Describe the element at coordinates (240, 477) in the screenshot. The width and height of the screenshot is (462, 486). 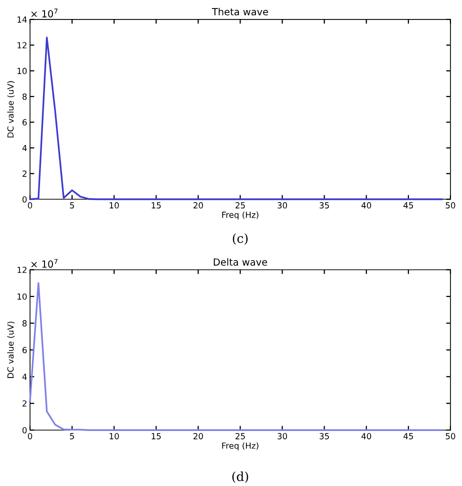
I see `text: (d)` at that location.